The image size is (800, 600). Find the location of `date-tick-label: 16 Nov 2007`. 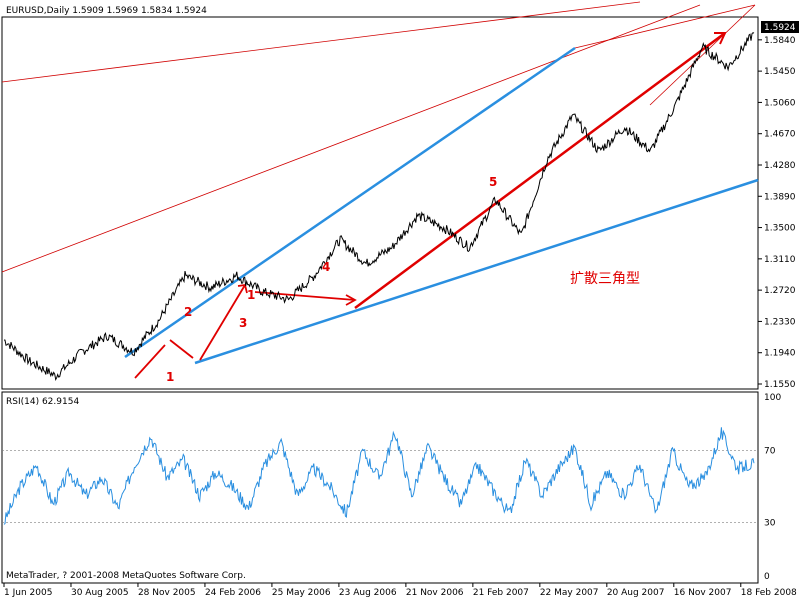

date-tick-label: 16 Nov 2007 is located at coordinates (703, 593).